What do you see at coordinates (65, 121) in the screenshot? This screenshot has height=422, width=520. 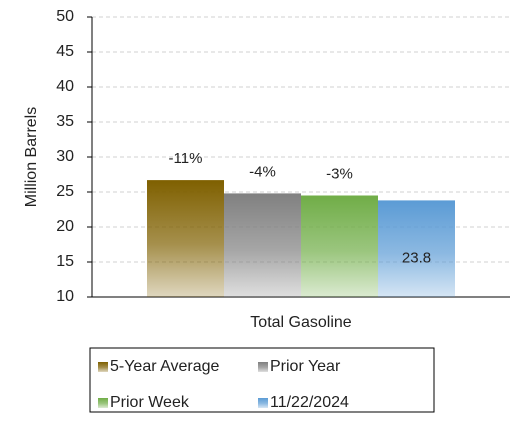 I see `y-tick-label: 35` at bounding box center [65, 121].